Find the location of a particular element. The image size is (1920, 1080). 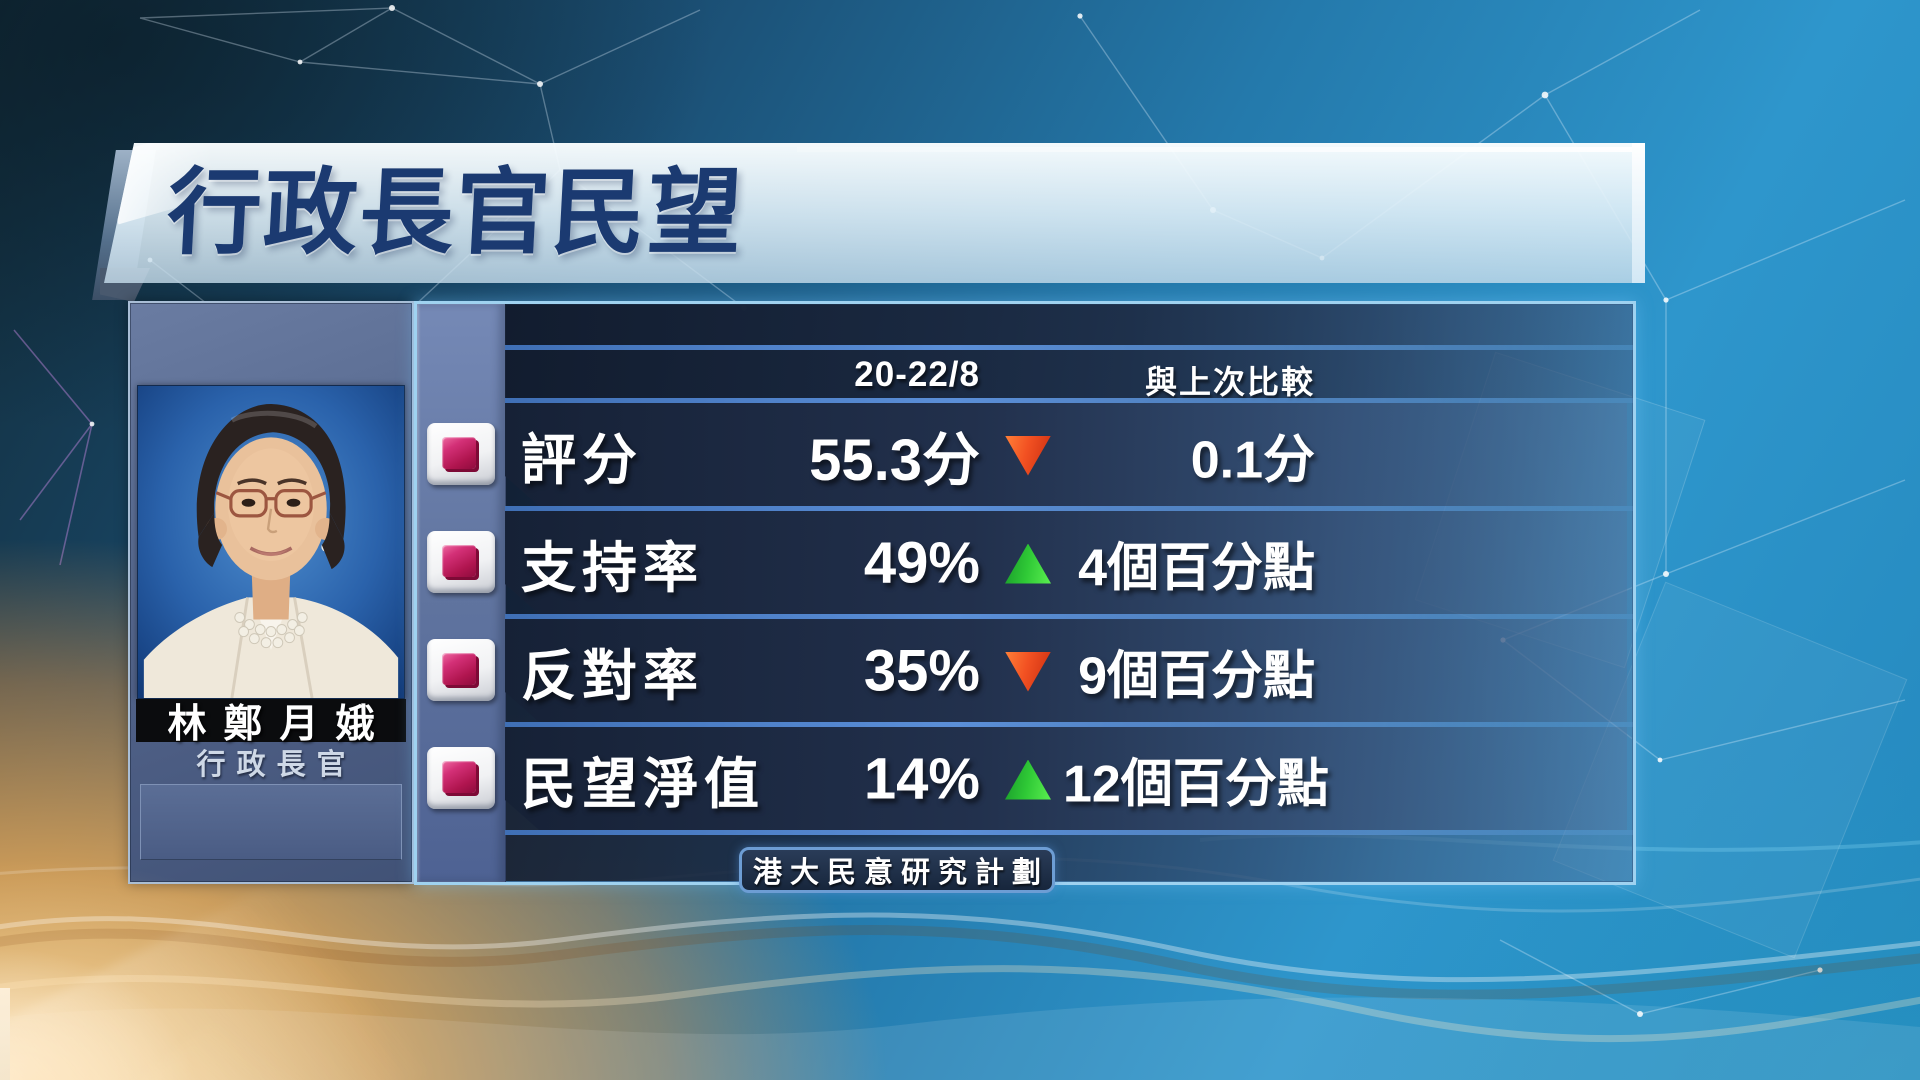

profile-panel-strip is located at coordinates (271, 822).